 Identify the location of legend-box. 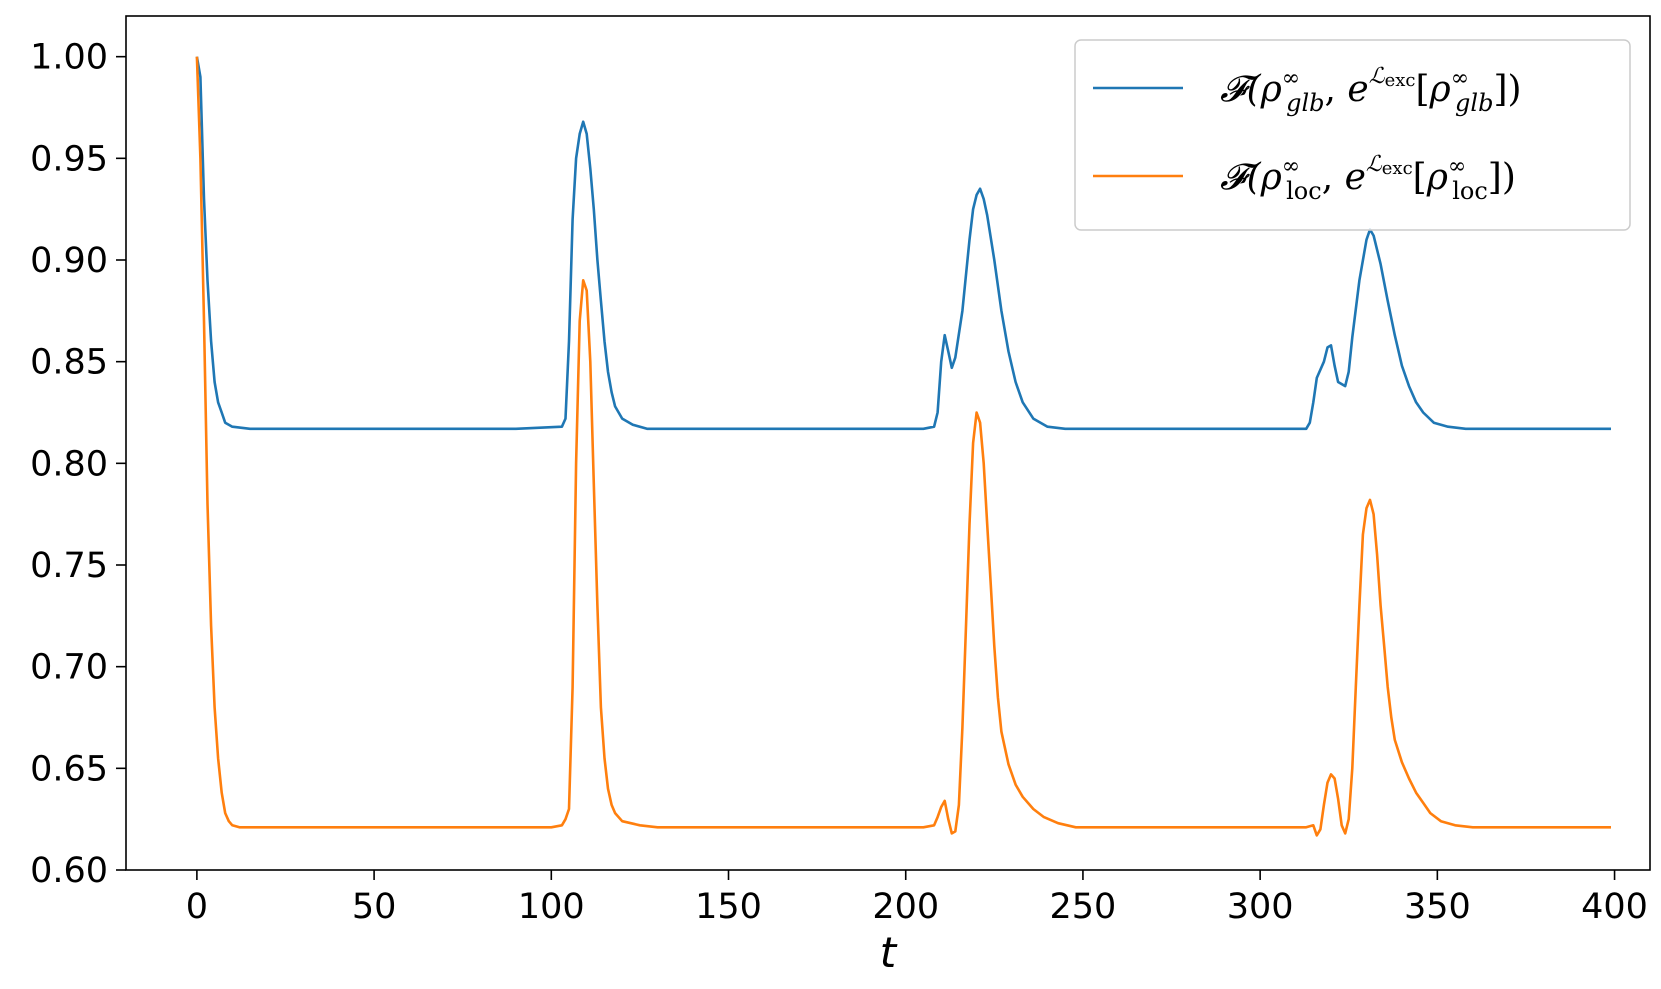
(1352, 135).